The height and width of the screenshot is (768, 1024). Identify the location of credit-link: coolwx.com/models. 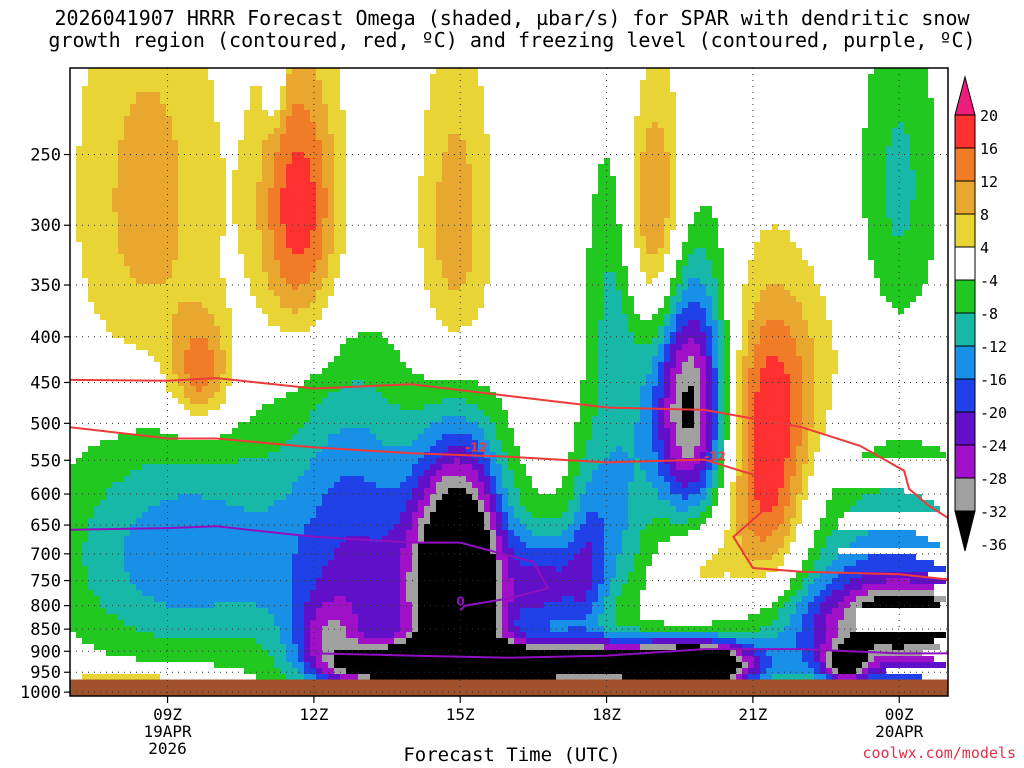
(939, 753).